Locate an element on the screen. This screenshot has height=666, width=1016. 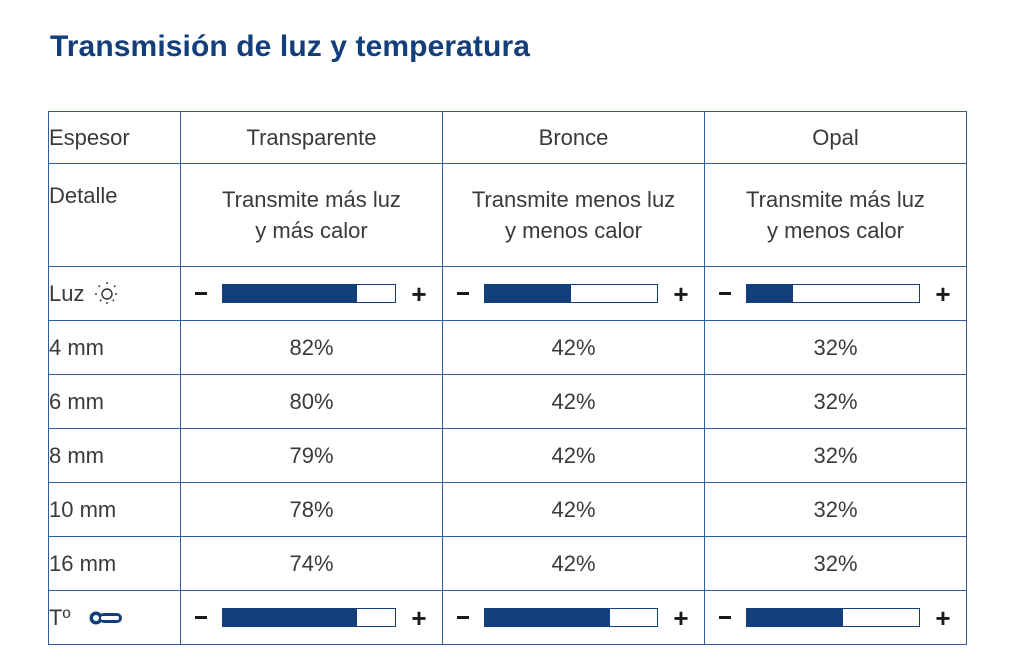
table-row: 16 mm 74% 42% 32% is located at coordinates (507, 563).